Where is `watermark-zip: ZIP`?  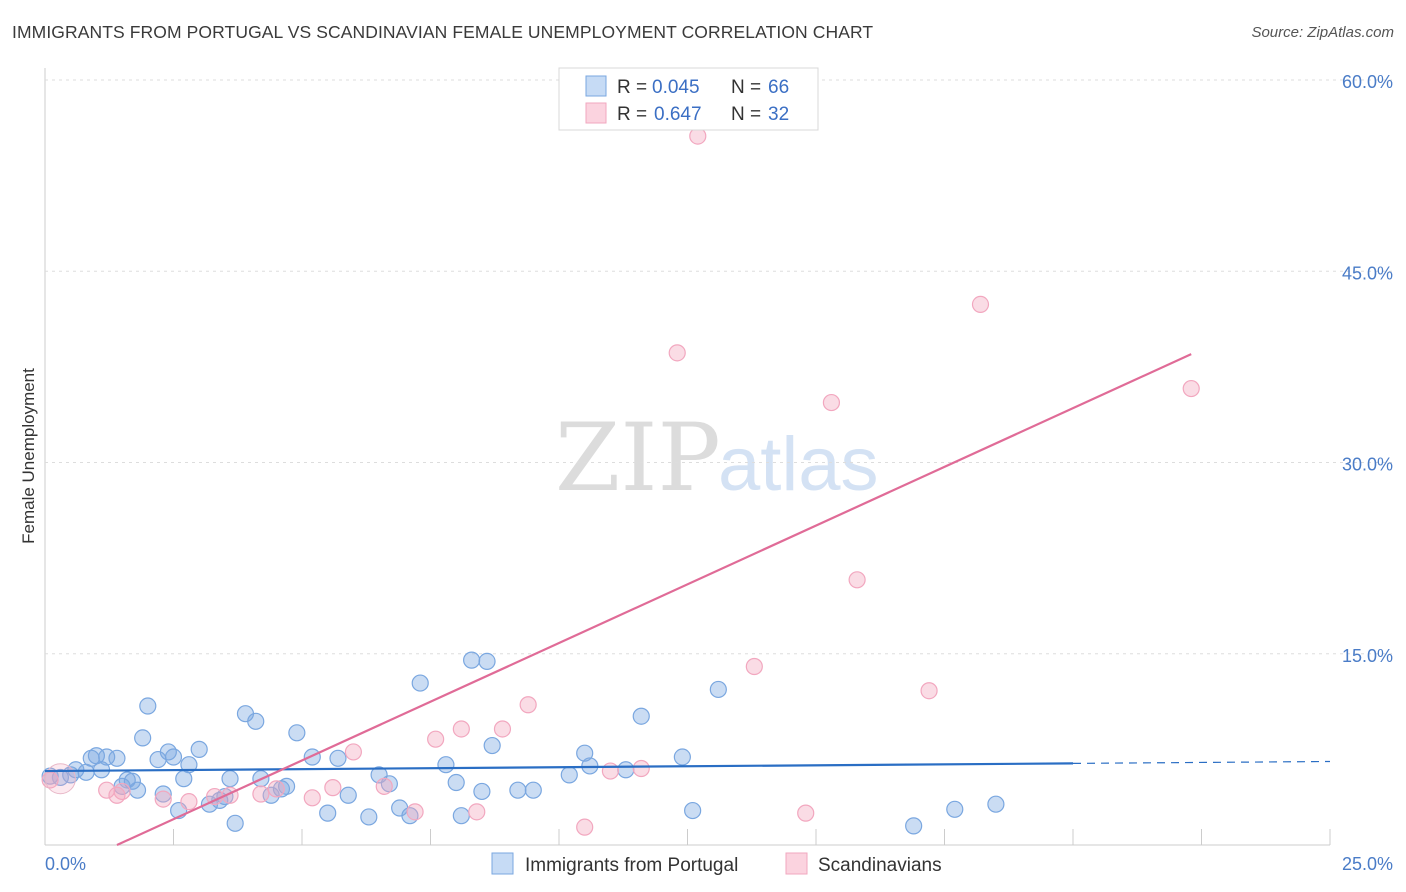
watermark-zip: ZIP is located at coordinates (638, 458).